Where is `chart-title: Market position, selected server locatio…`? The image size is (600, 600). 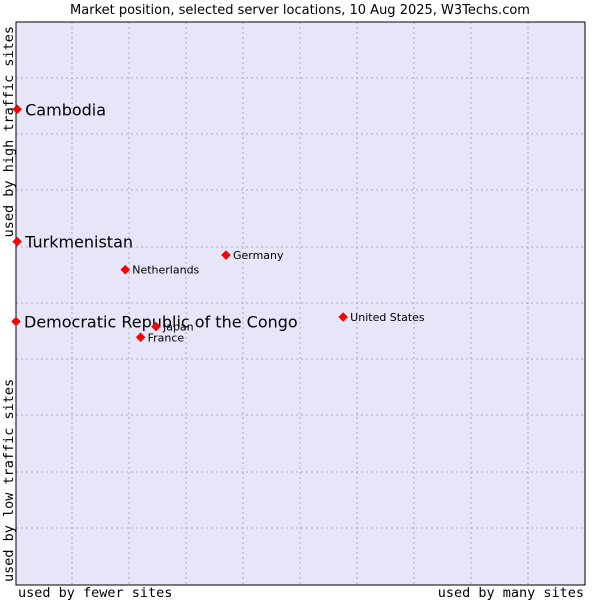
chart-title: Market position, selected server locatio… is located at coordinates (300, 10).